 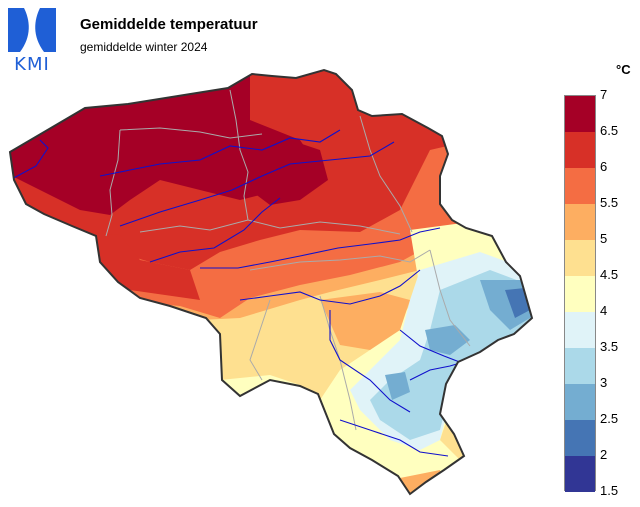 I want to click on legend-label: 5, so click(x=604, y=238).